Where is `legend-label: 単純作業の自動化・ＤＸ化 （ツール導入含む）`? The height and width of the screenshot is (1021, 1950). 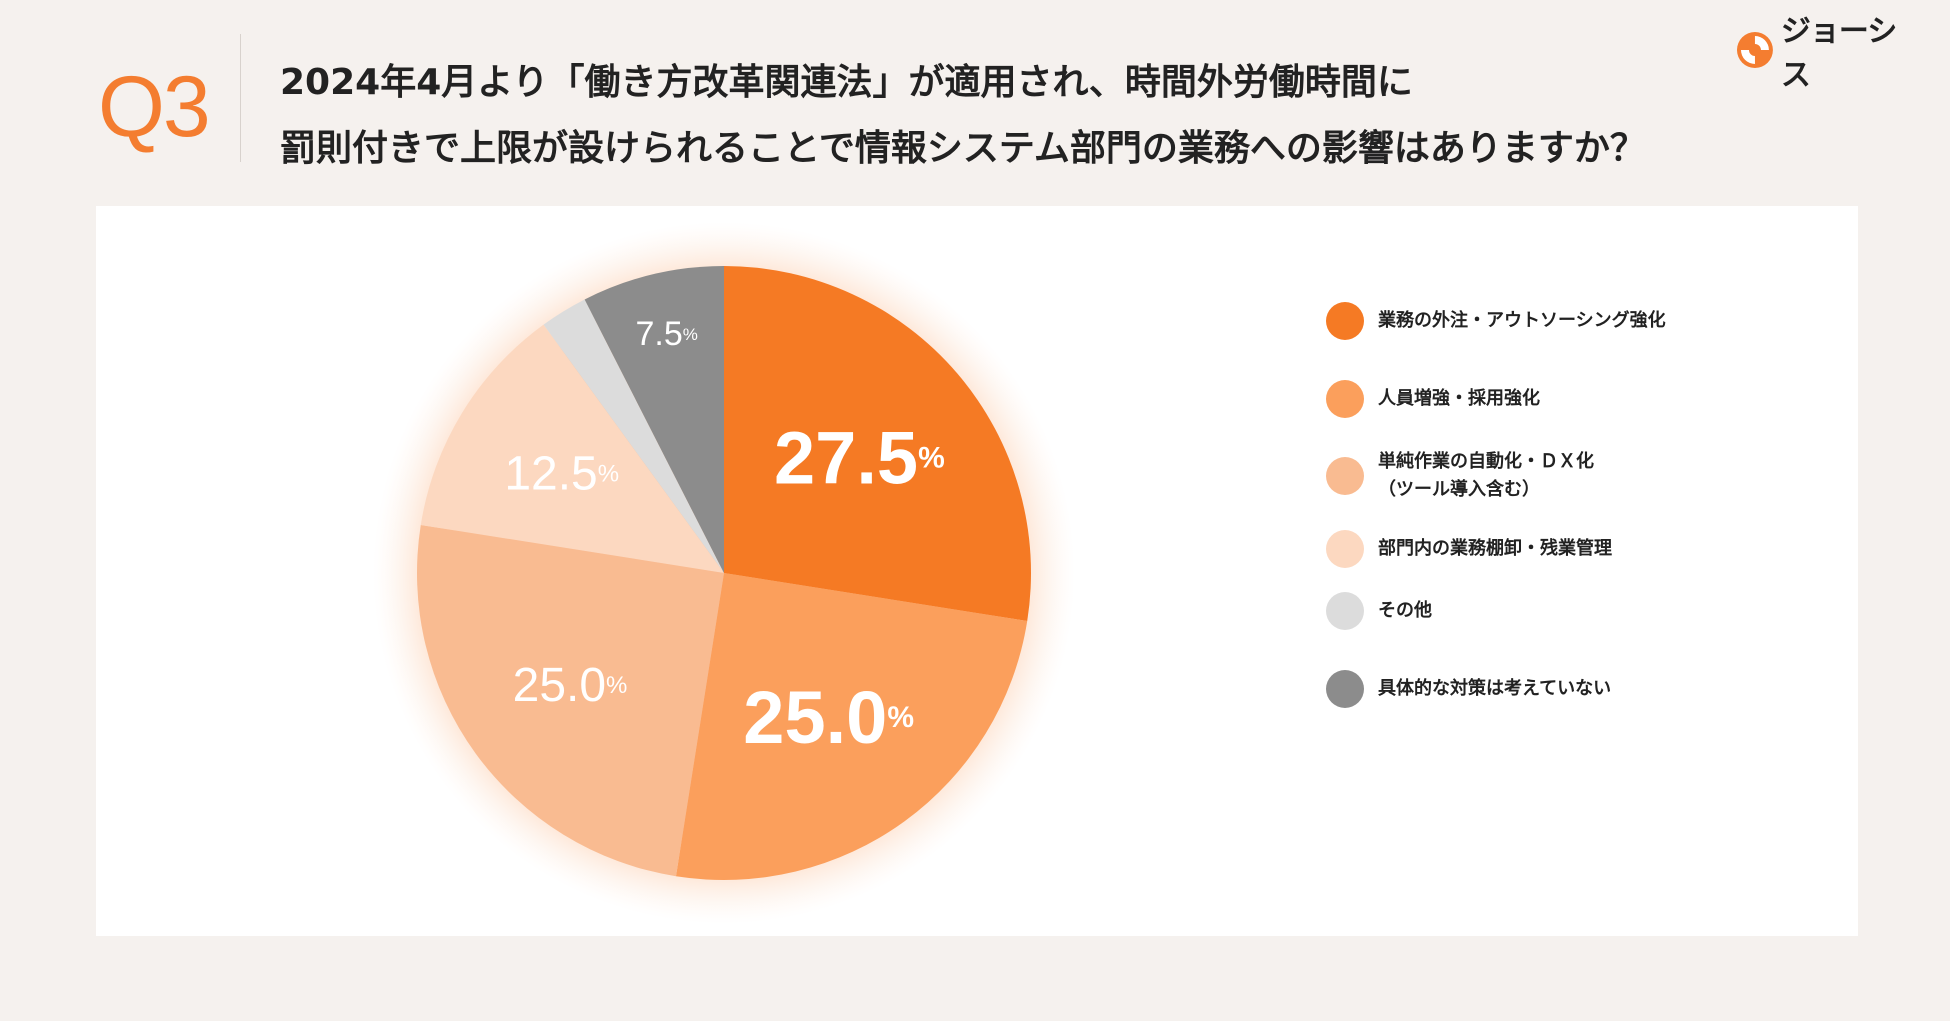 legend-label: 単純作業の自動化・ＤＸ化 （ツール導入含む） is located at coordinates (1486, 475).